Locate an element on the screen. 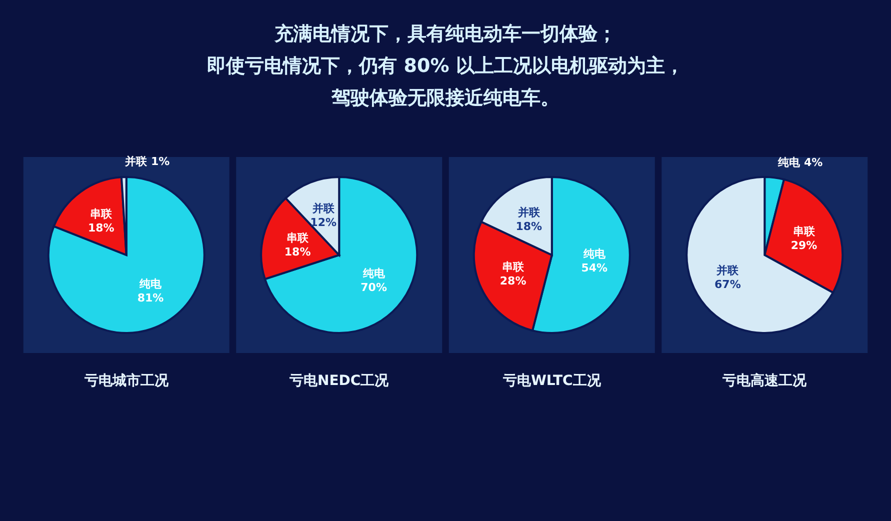 This screenshot has width=891, height=521. data-label: 29% is located at coordinates (804, 245).